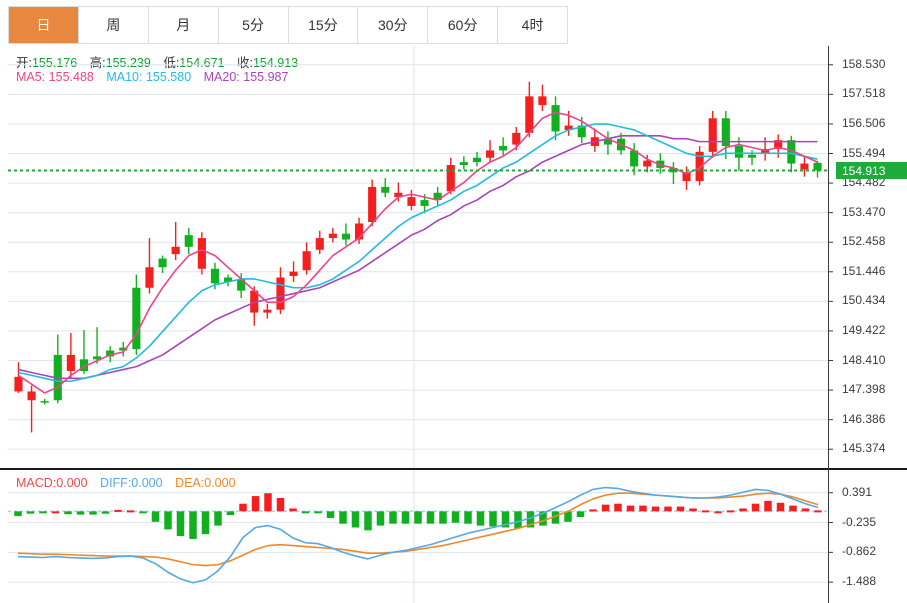 The image size is (907, 603). I want to click on panel-divider, so click(453, 469).